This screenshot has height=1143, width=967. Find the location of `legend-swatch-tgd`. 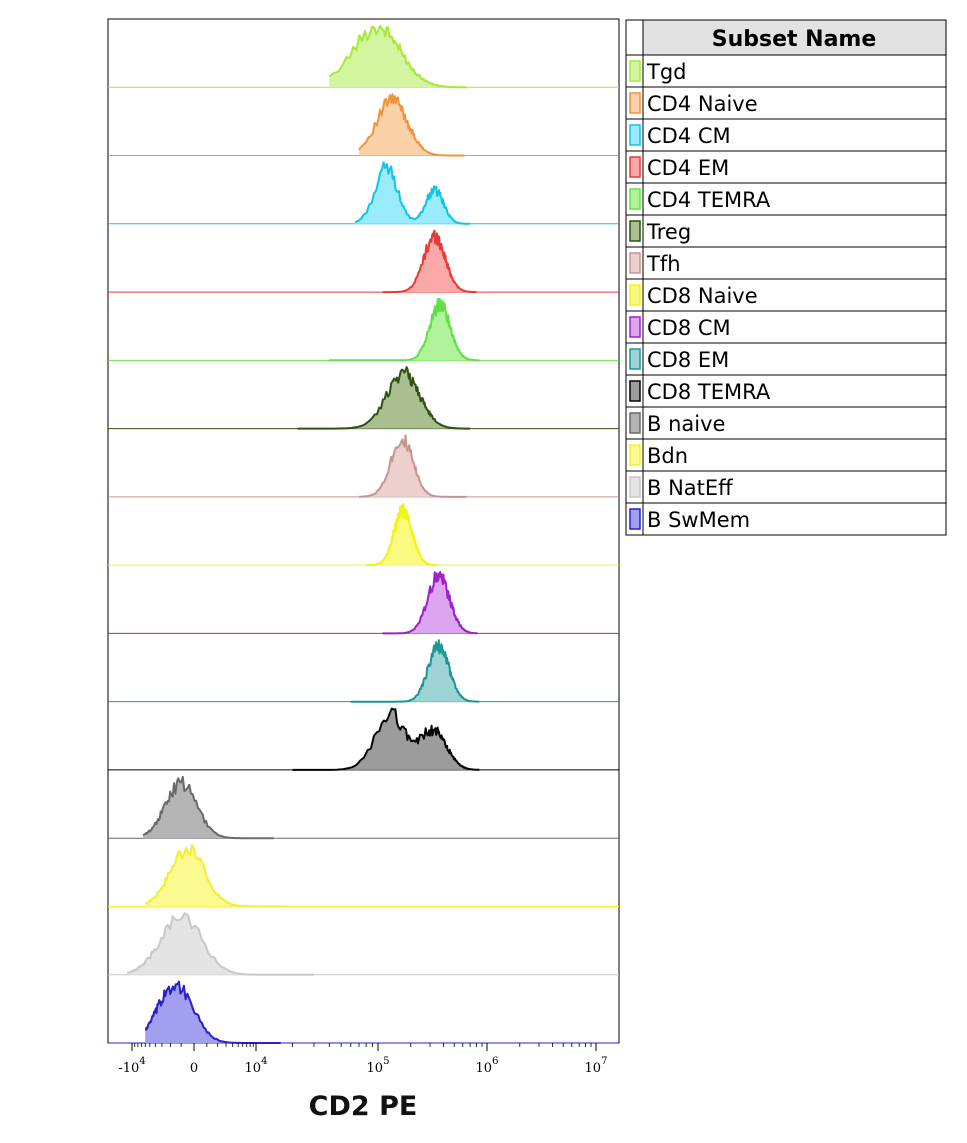

legend-swatch-tgd is located at coordinates (635, 71).